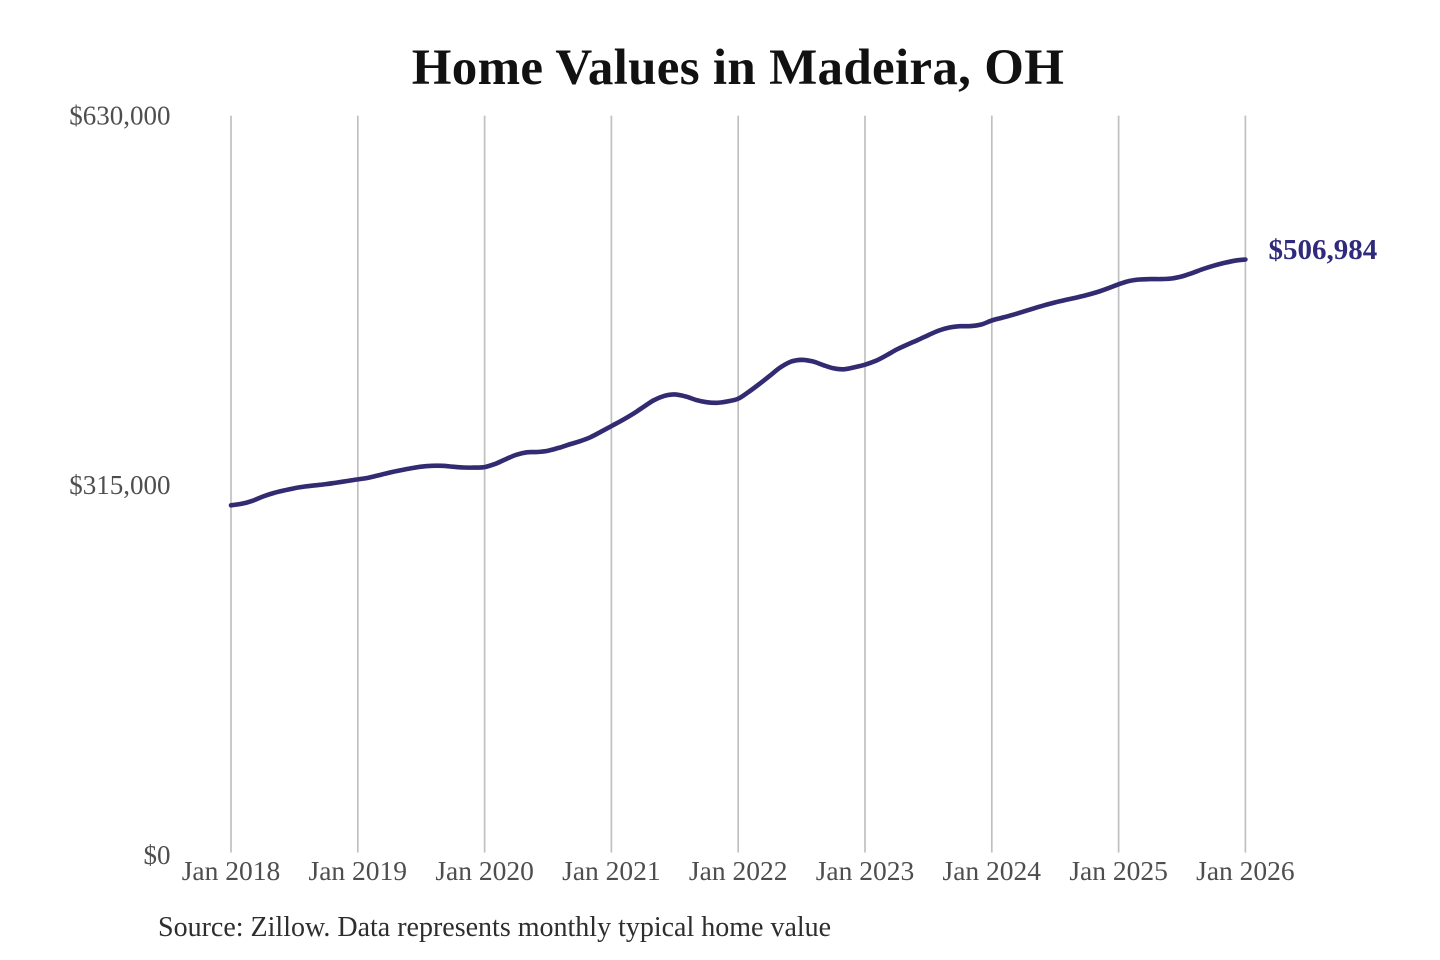  Describe the element at coordinates (119, 116) in the screenshot. I see `svg-text: $630,000` at that location.